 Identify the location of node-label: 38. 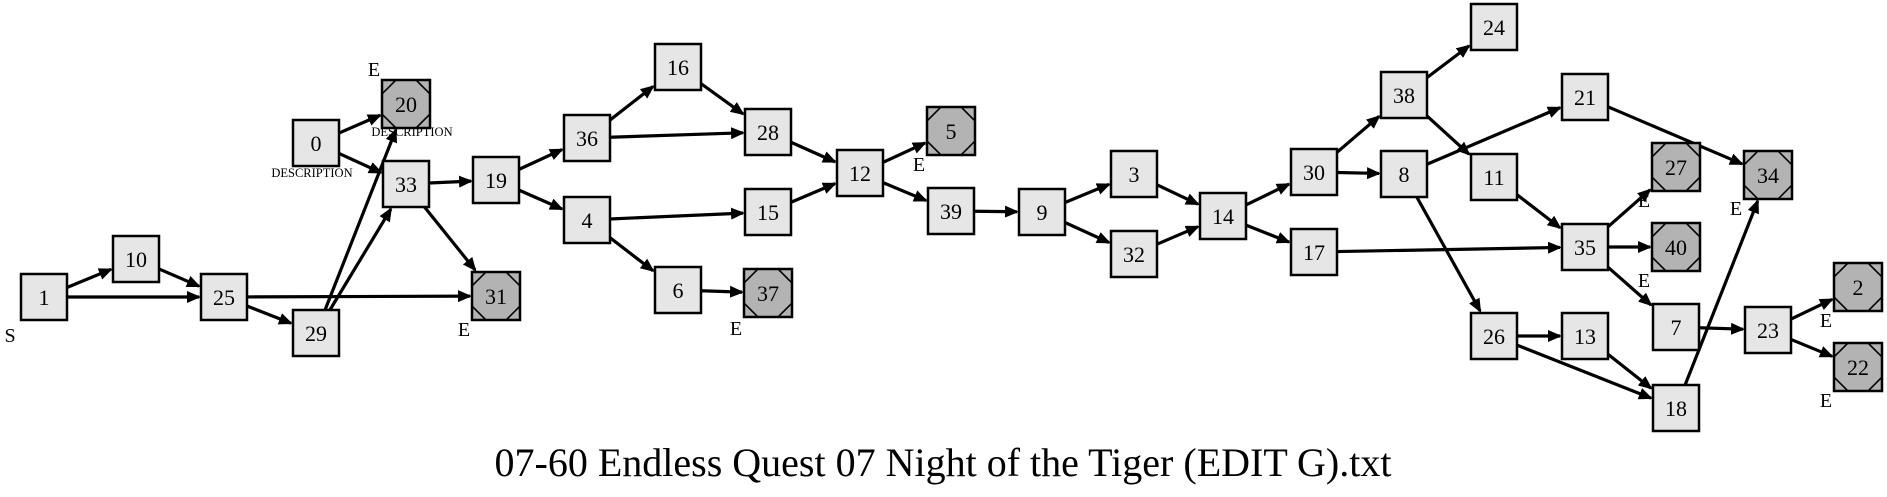
(1404, 95).